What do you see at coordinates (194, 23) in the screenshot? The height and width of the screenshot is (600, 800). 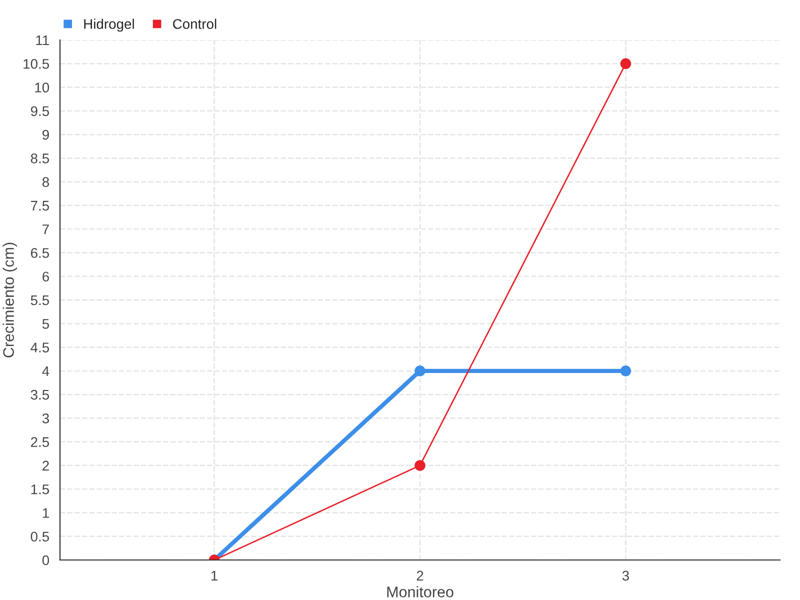 I see `legend-label: Control` at bounding box center [194, 23].